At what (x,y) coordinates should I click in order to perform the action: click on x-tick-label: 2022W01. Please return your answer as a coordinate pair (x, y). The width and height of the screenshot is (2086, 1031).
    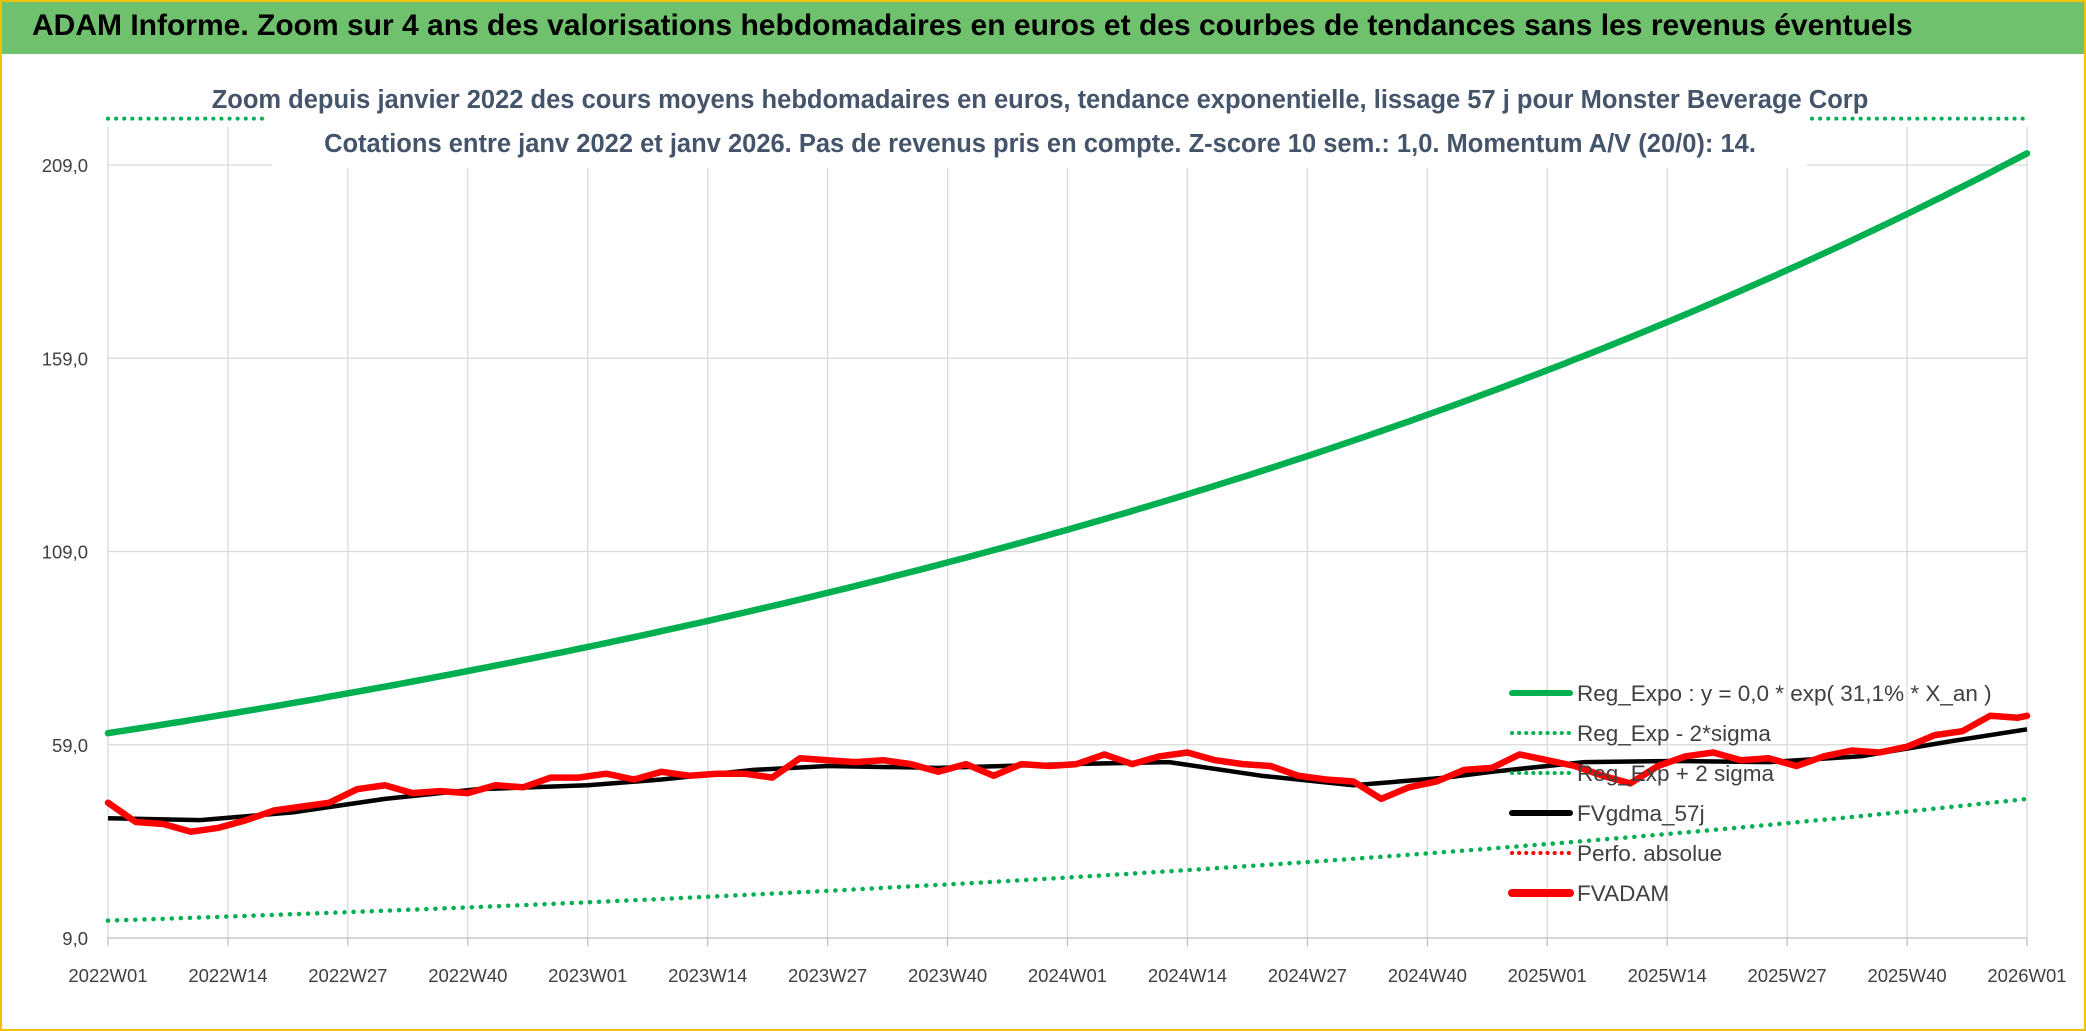
    Looking at the image, I should click on (107, 975).